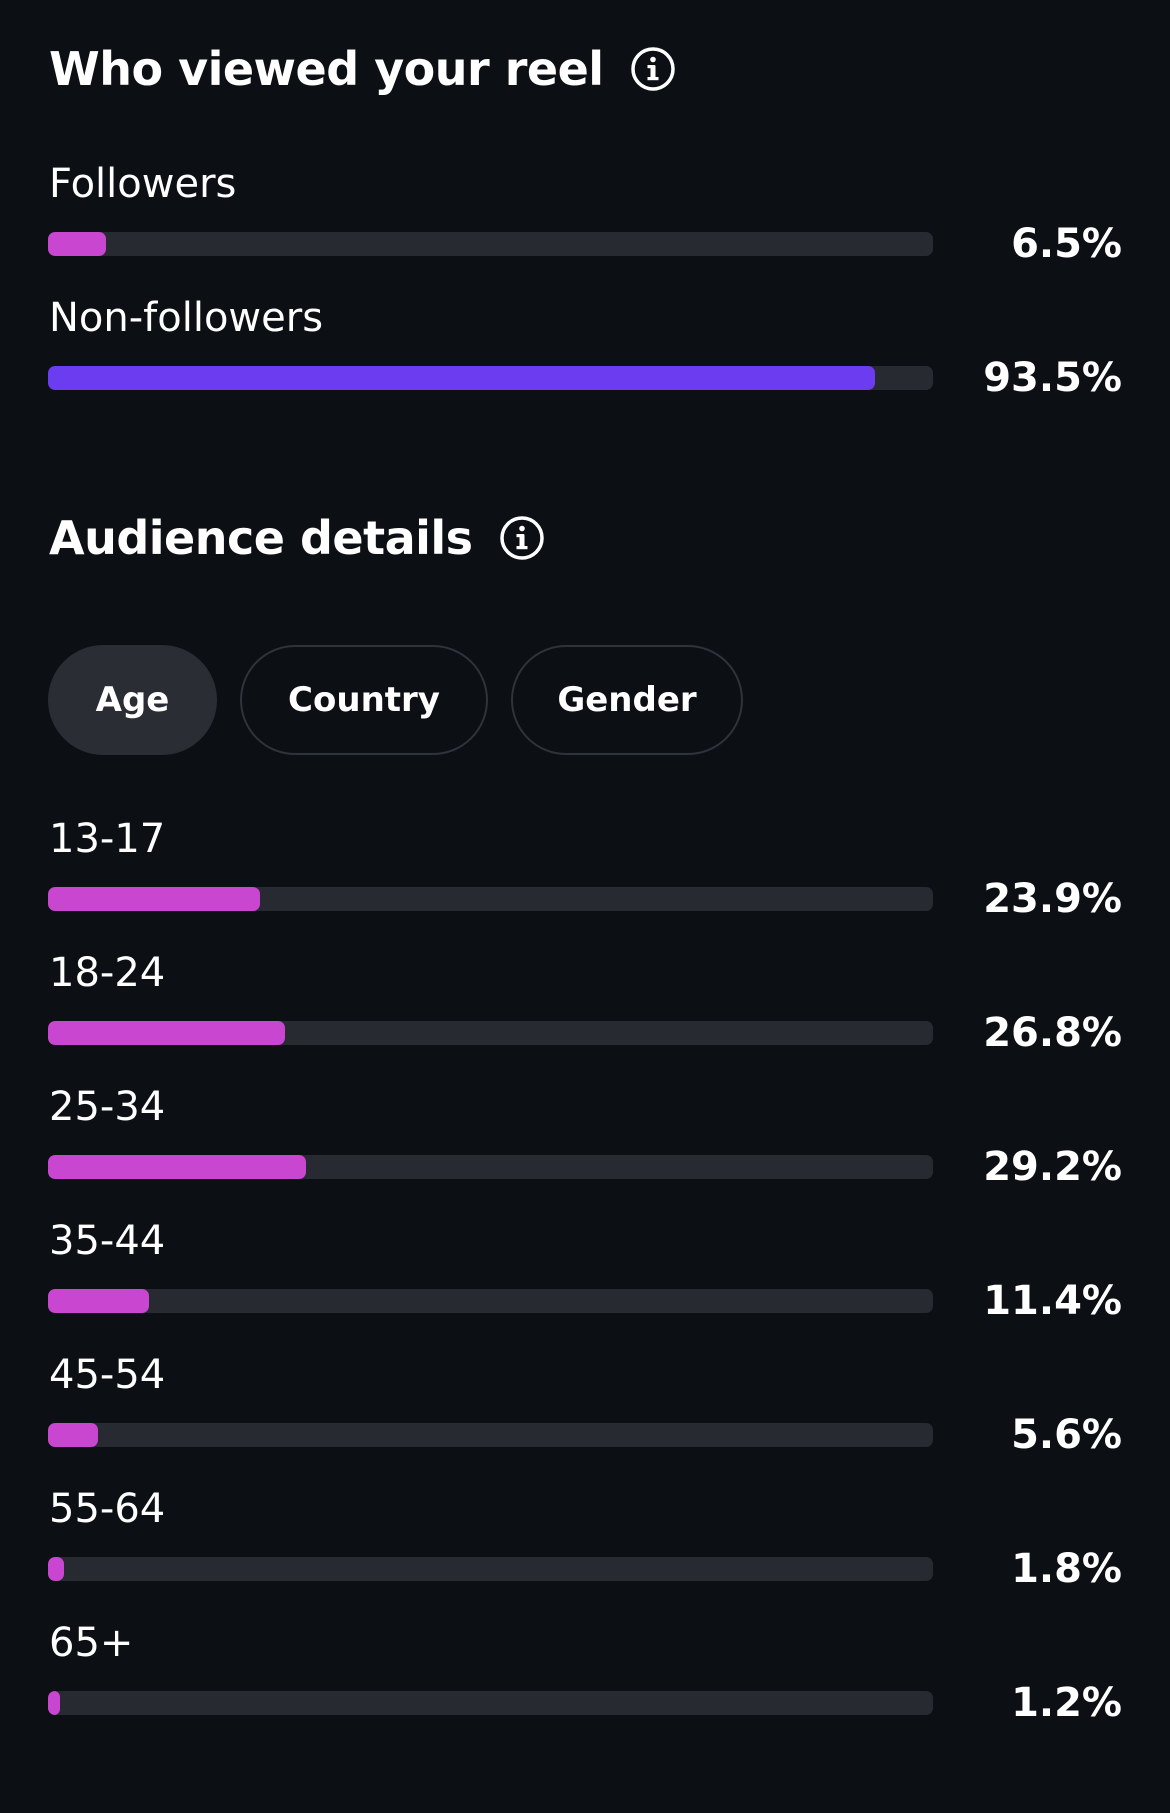 The image size is (1170, 1813). Describe the element at coordinates (261, 538) in the screenshot. I see `audience-section-title: Audience details` at that location.